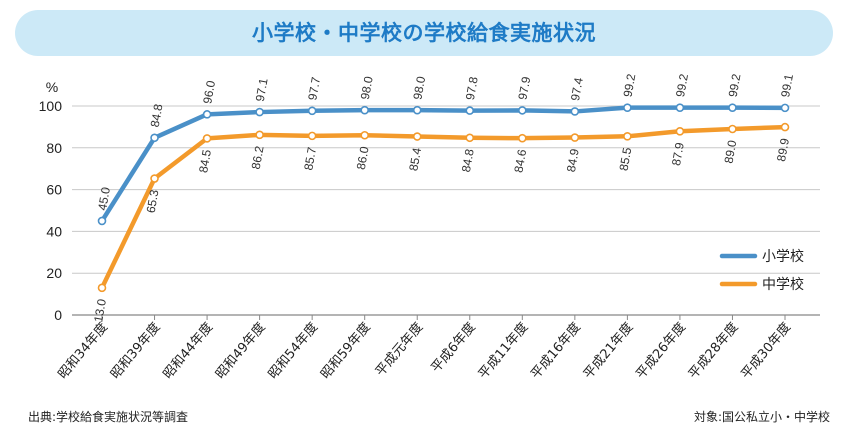 Image resolution: width=850 pixels, height=432 pixels. I want to click on y-axis-label: %, so click(52, 87).